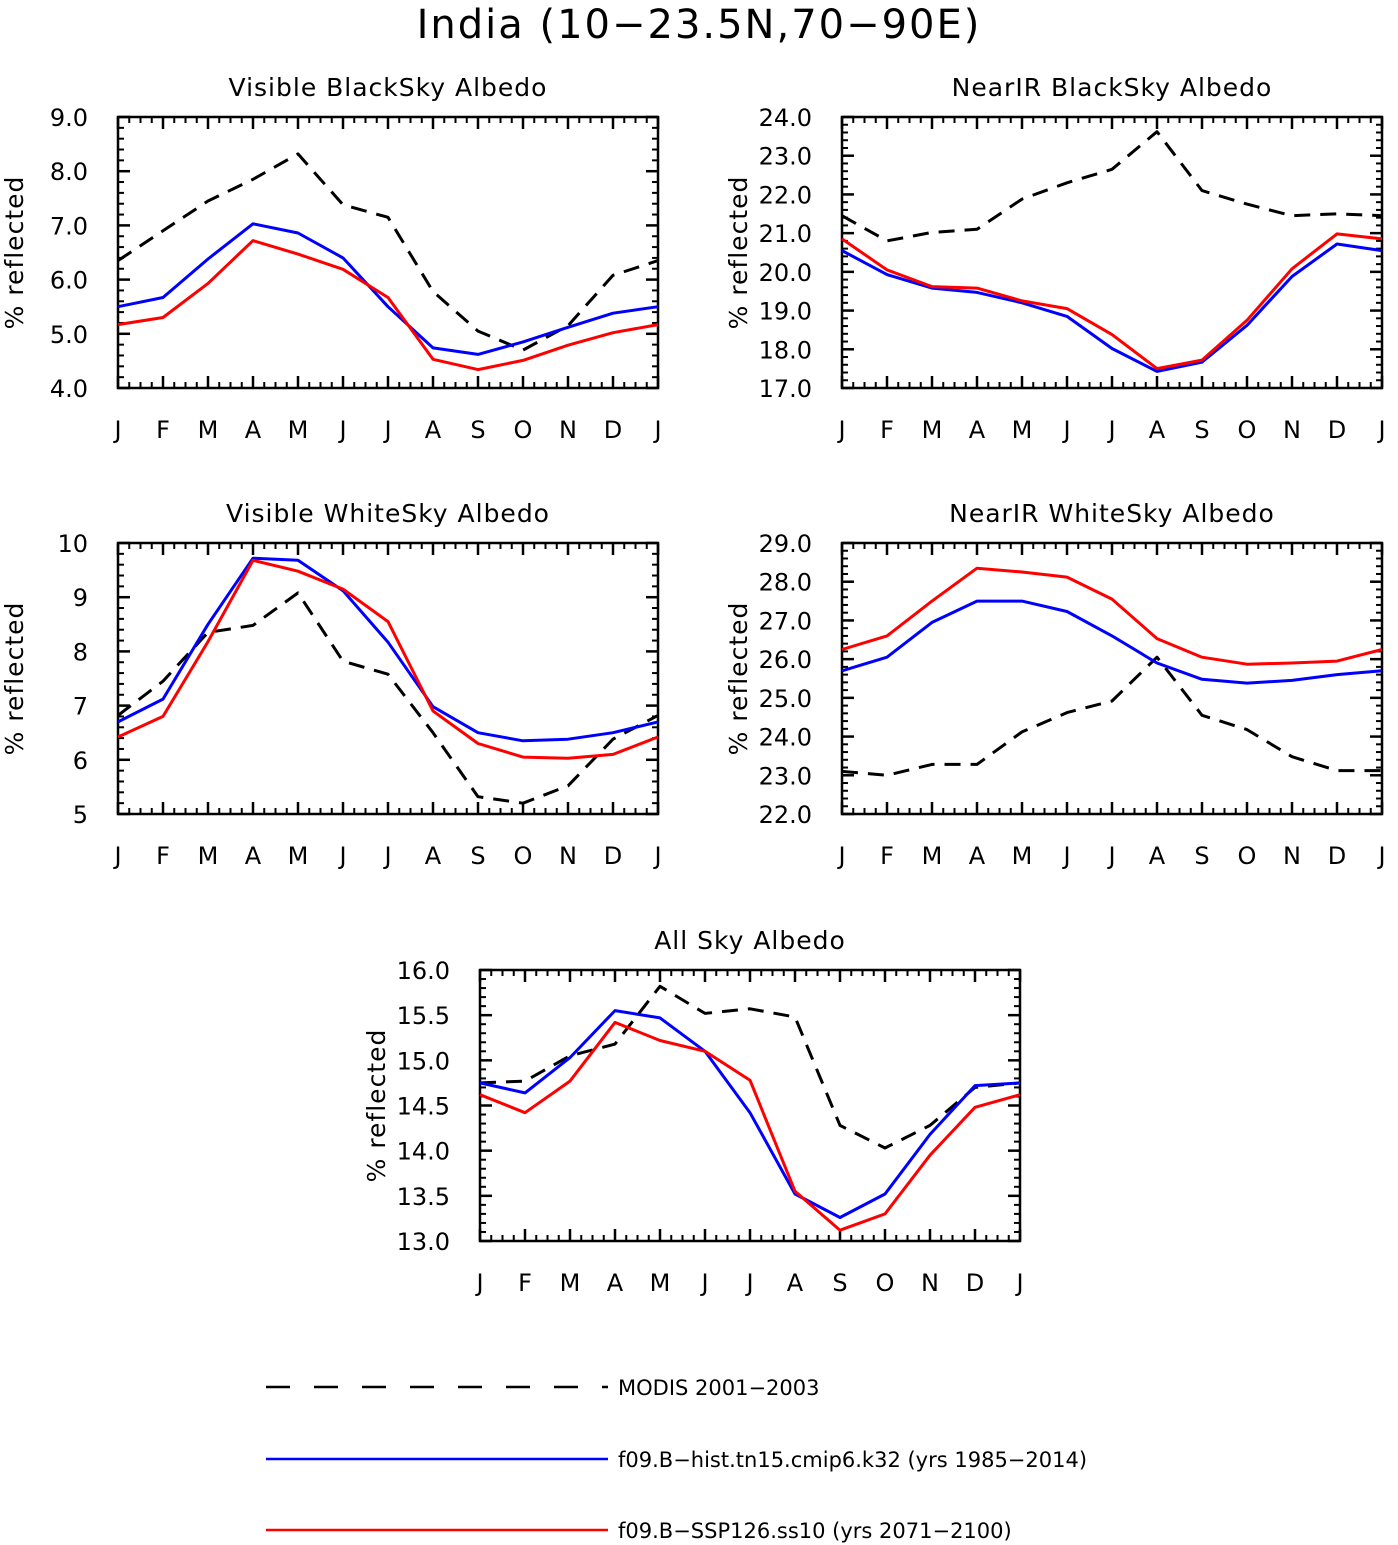 This screenshot has width=1398, height=1545. What do you see at coordinates (785, 350) in the screenshot?
I see `y-tick-label: 18.0` at bounding box center [785, 350].